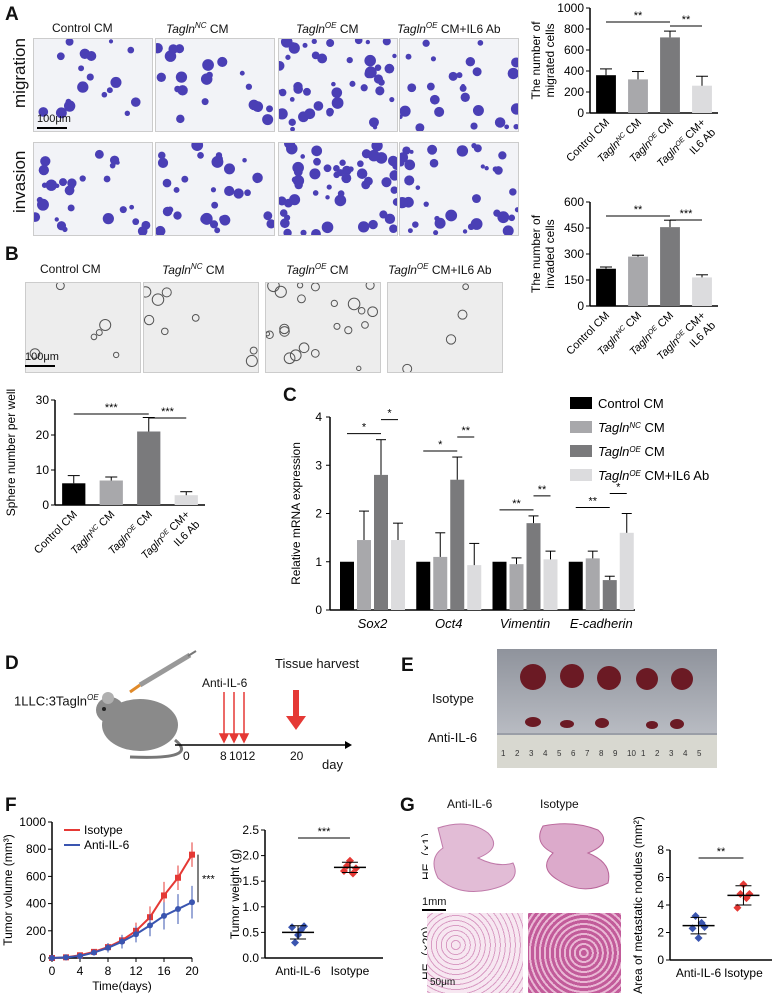 The image size is (781, 996). Describe the element at coordinates (638, 904) in the screenshot. I see `y-axis-label: Area of metastatic nodules (mm²)` at that location.